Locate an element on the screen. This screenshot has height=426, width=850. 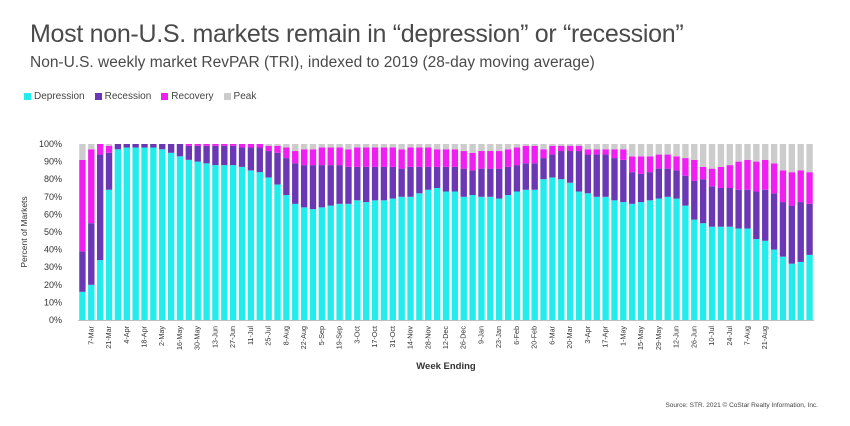
x-tick-label: 20-Feb is located at coordinates (534, 337).